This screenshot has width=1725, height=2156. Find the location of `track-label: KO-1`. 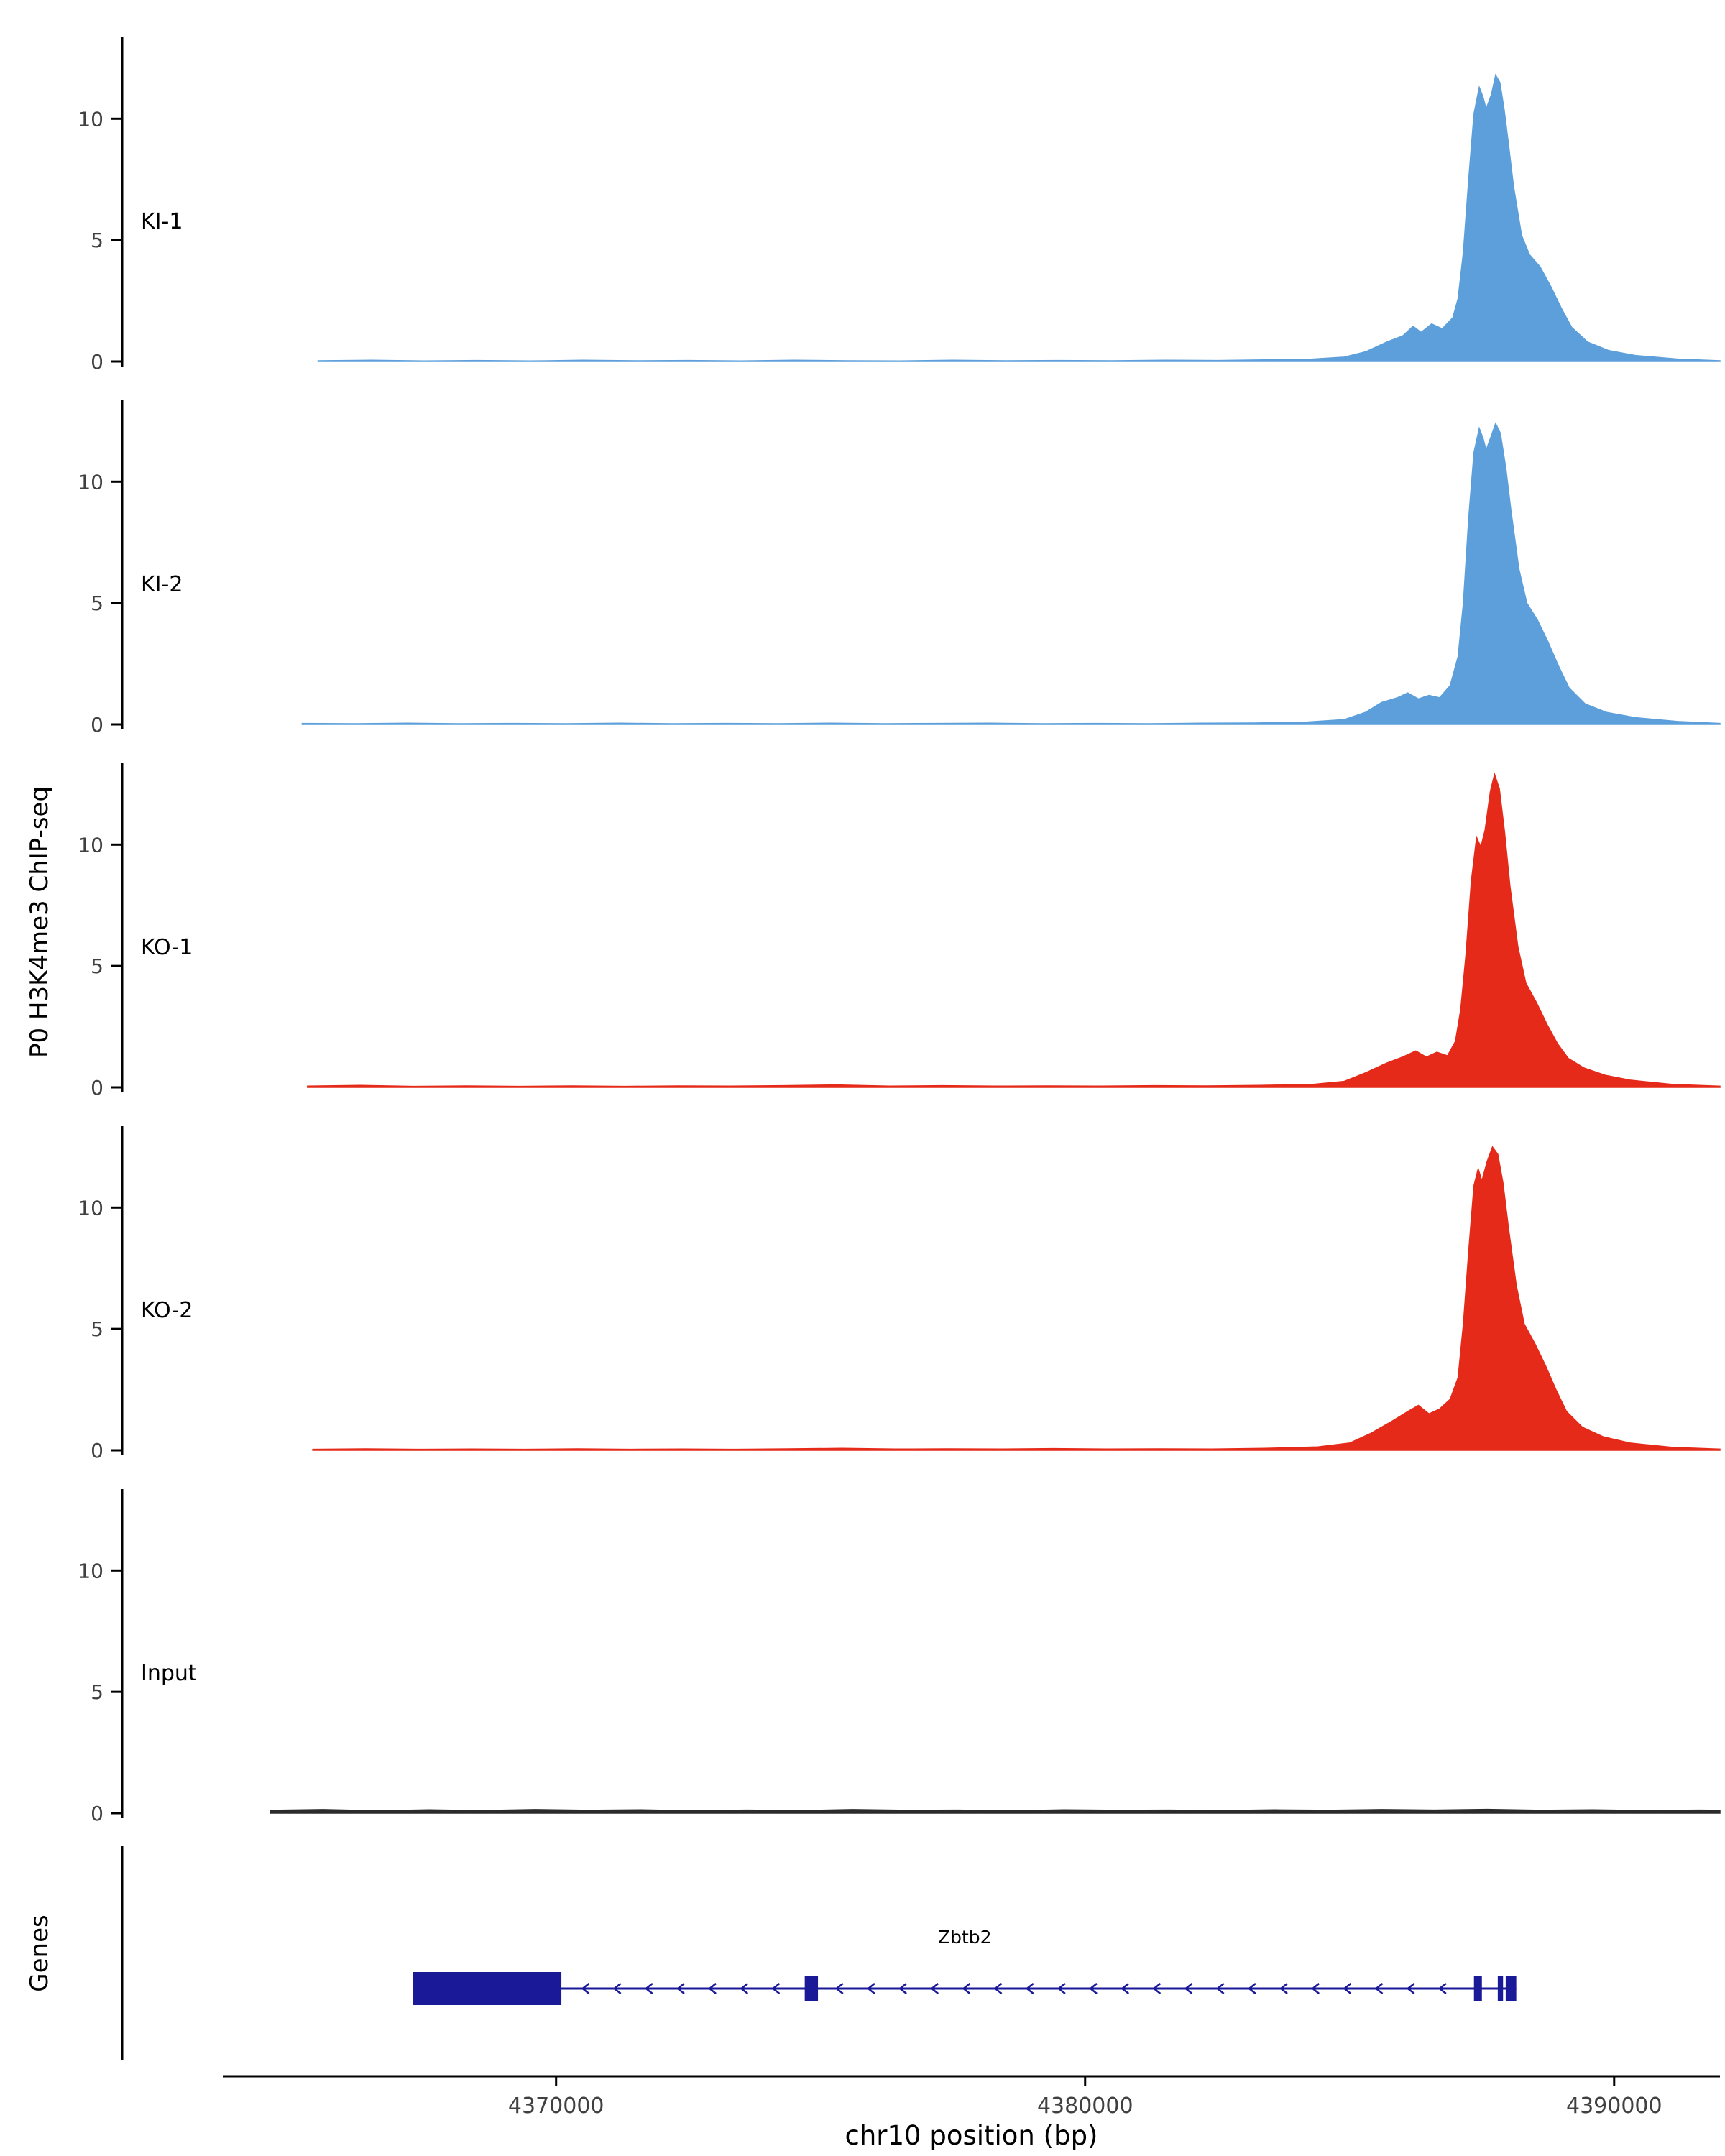

track-label: KO-1 is located at coordinates (167, 947).